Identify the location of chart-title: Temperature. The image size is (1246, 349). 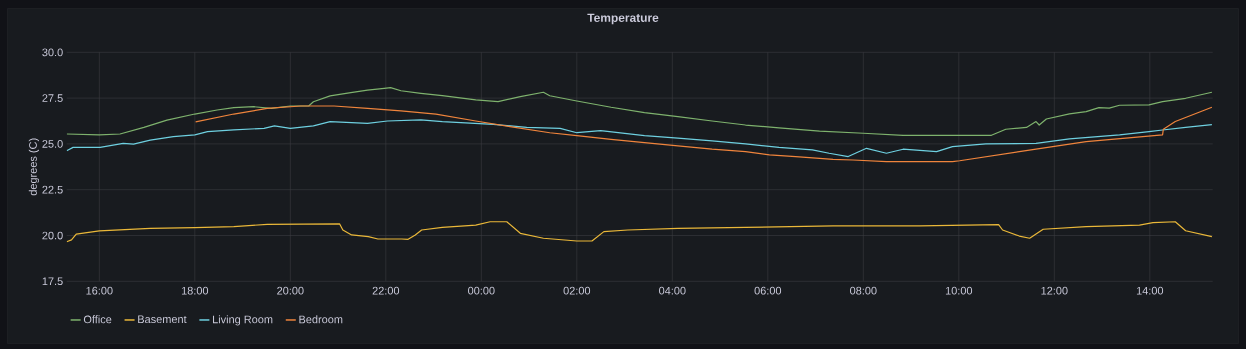
(623, 19).